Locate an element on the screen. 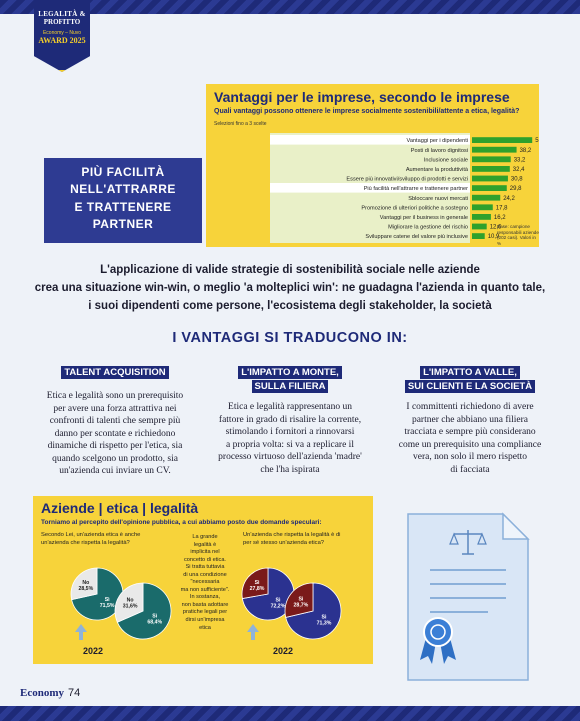 The image size is (580, 721). bar-value-label: 51,6 is located at coordinates (537, 141).